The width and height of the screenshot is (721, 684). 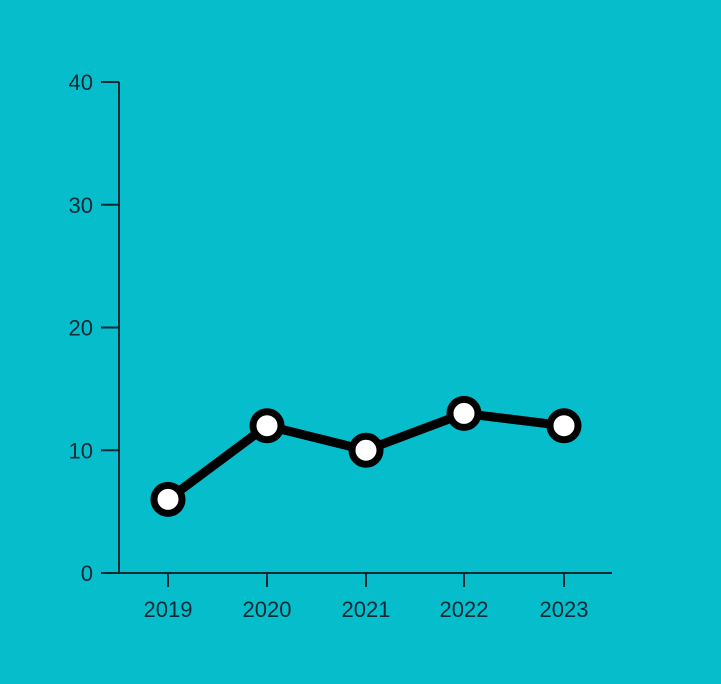 What do you see at coordinates (267, 609) in the screenshot?
I see `x-tick-label: 2020` at bounding box center [267, 609].